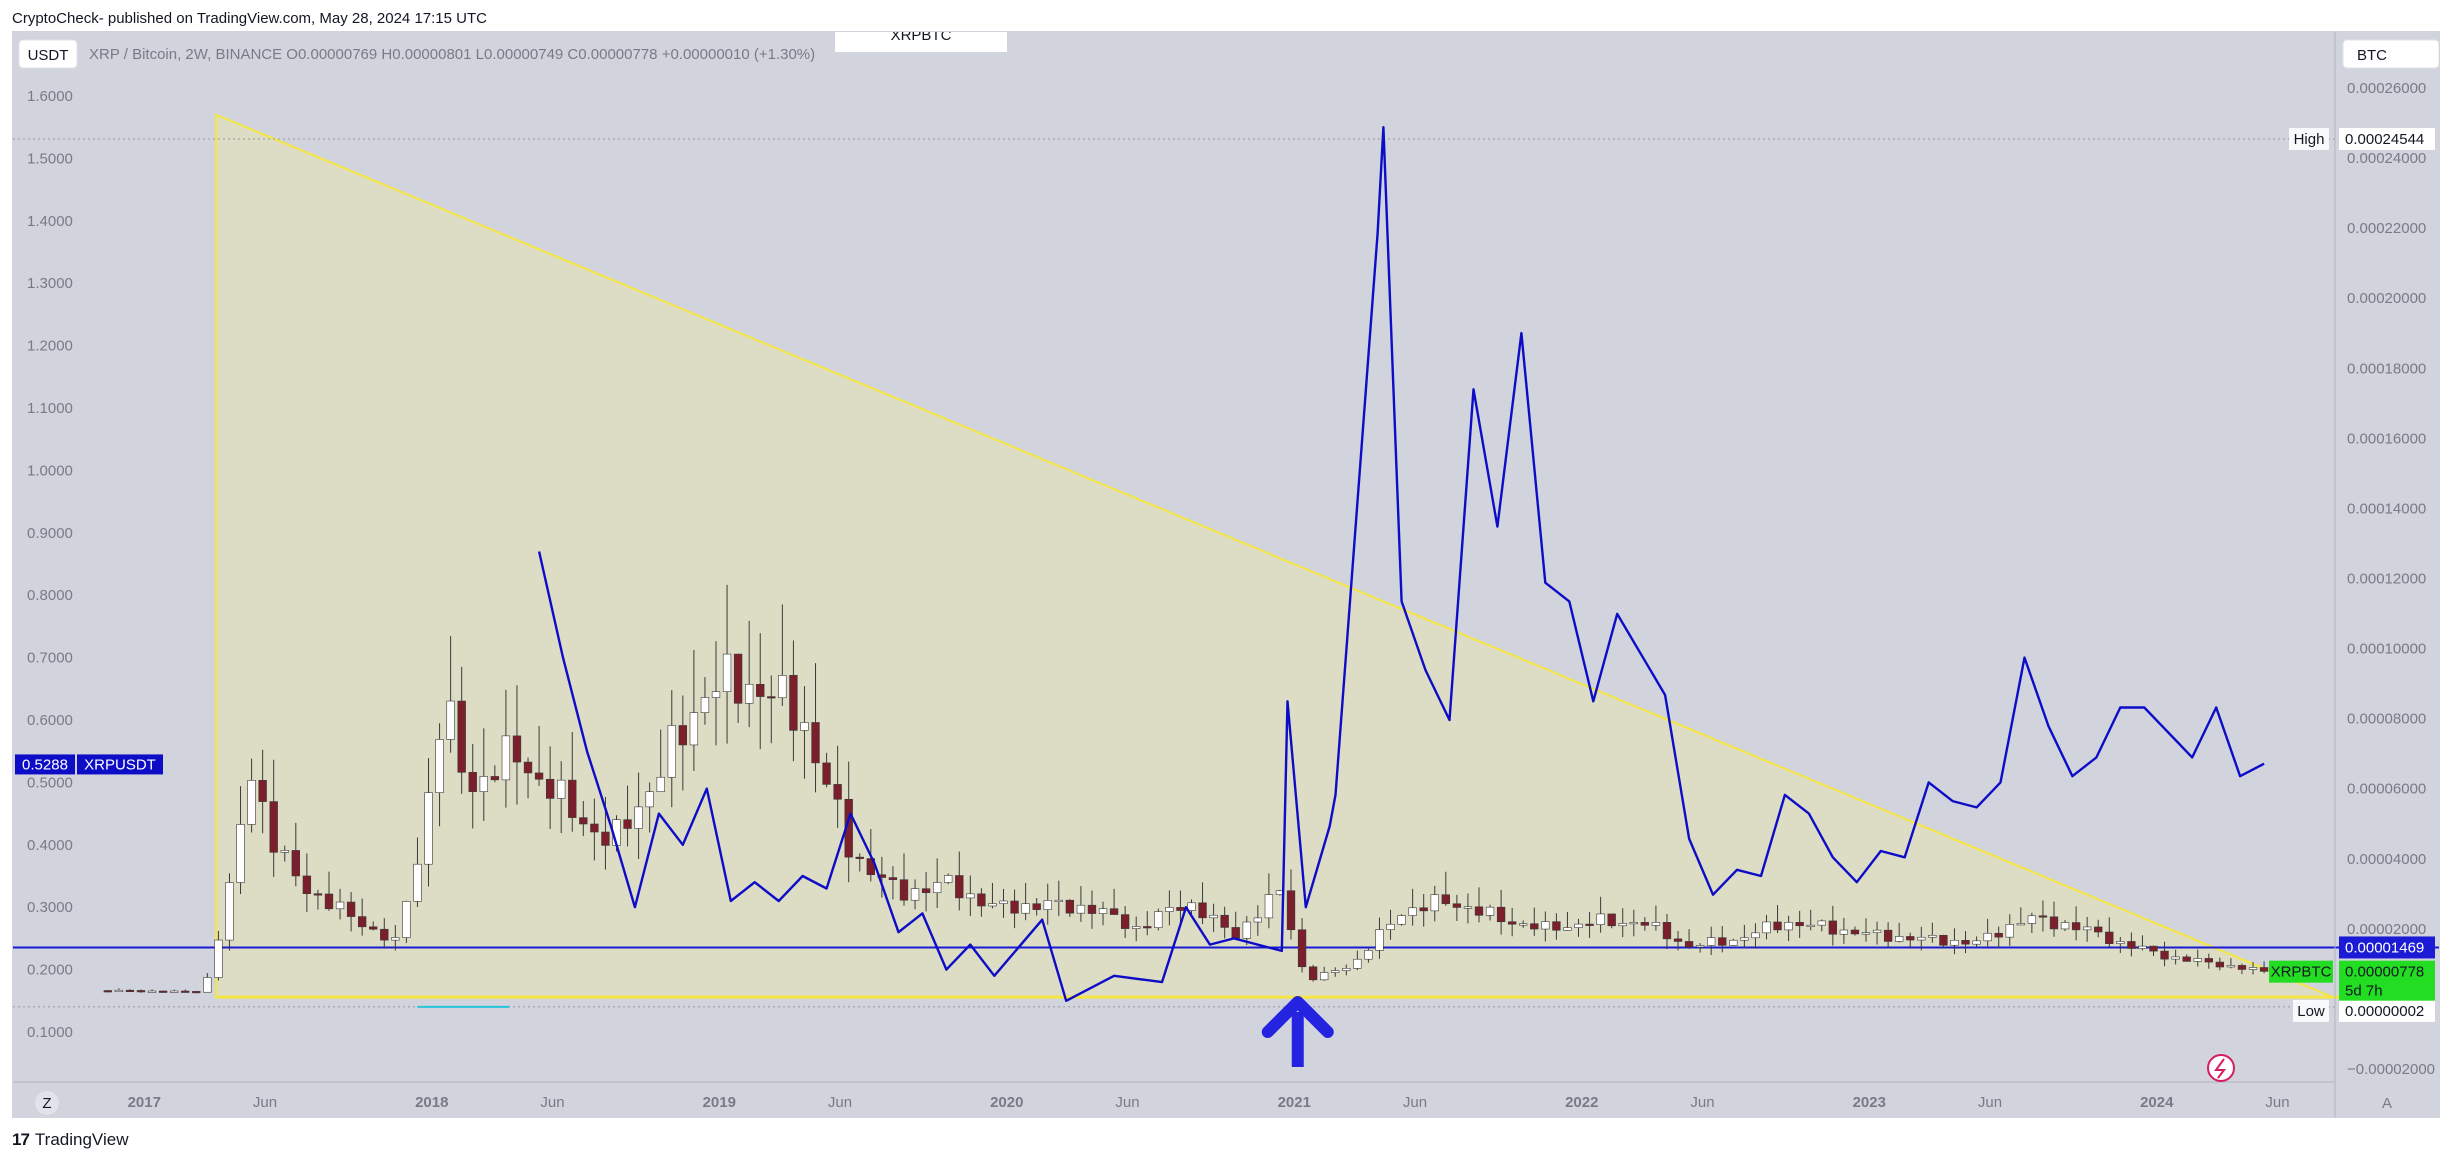 The height and width of the screenshot is (1162, 2453). Describe the element at coordinates (120, 764) in the screenshot. I see `left-symbol-tag: XRPUSDT` at that location.